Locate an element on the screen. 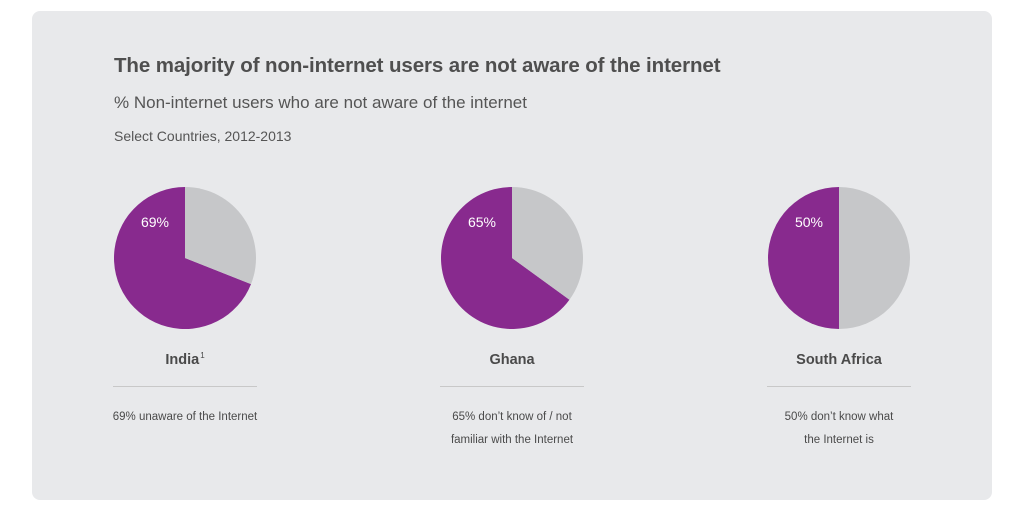  note-india: 69% unaware of the Internet is located at coordinates (185, 417).